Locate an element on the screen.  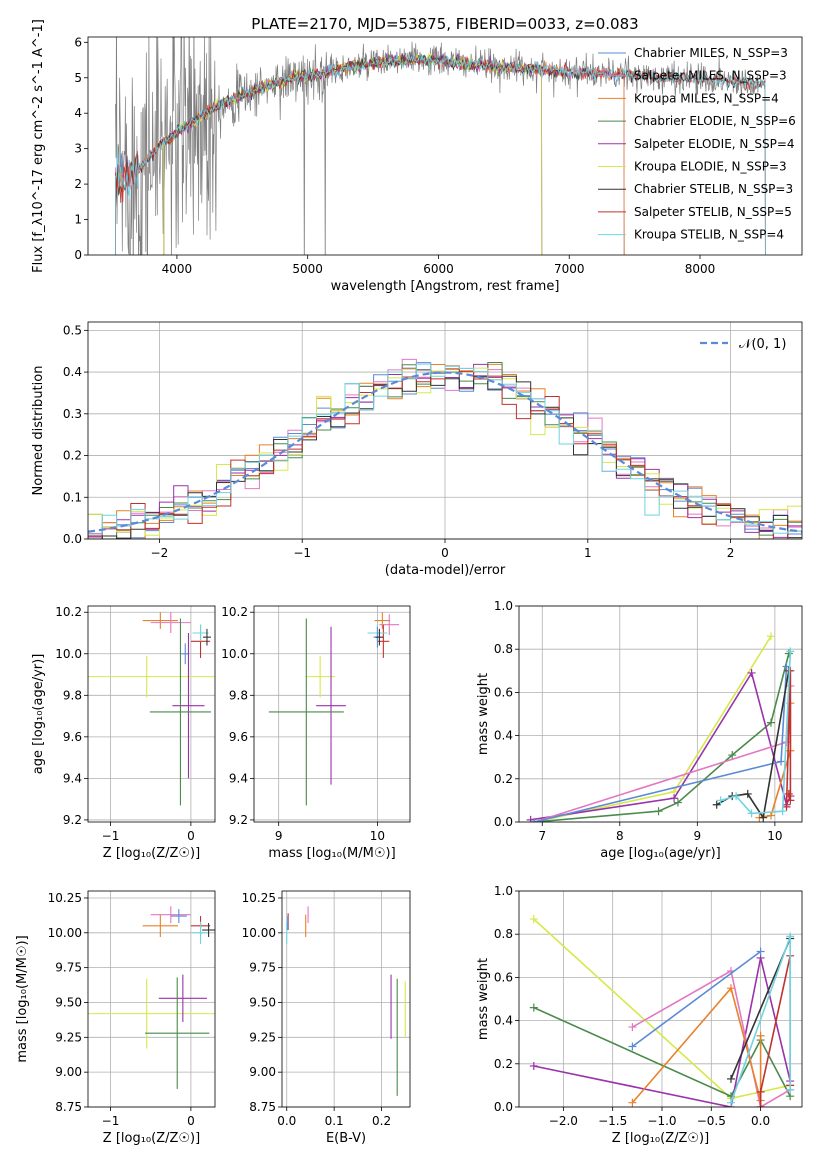
y-tick-label: 0.4 is located at coordinates (503, 736).